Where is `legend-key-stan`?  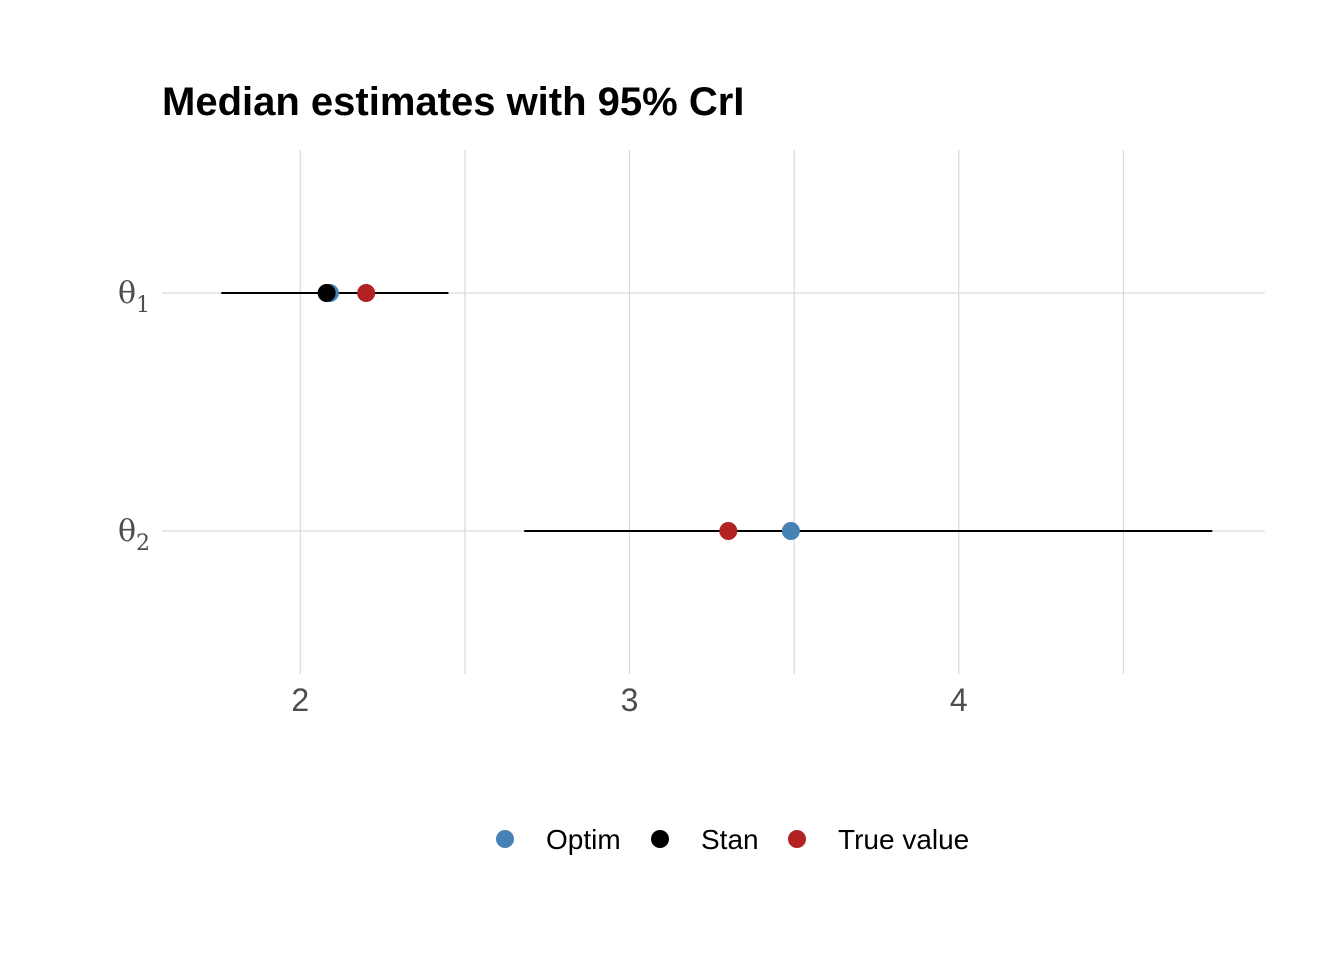
legend-key-stan is located at coordinates (660, 839).